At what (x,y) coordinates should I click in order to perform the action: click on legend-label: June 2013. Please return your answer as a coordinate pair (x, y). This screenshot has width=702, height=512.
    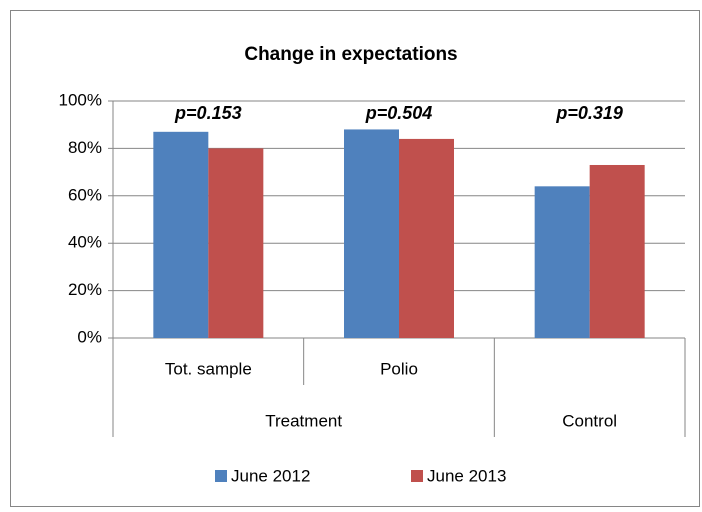
    Looking at the image, I should click on (466, 475).